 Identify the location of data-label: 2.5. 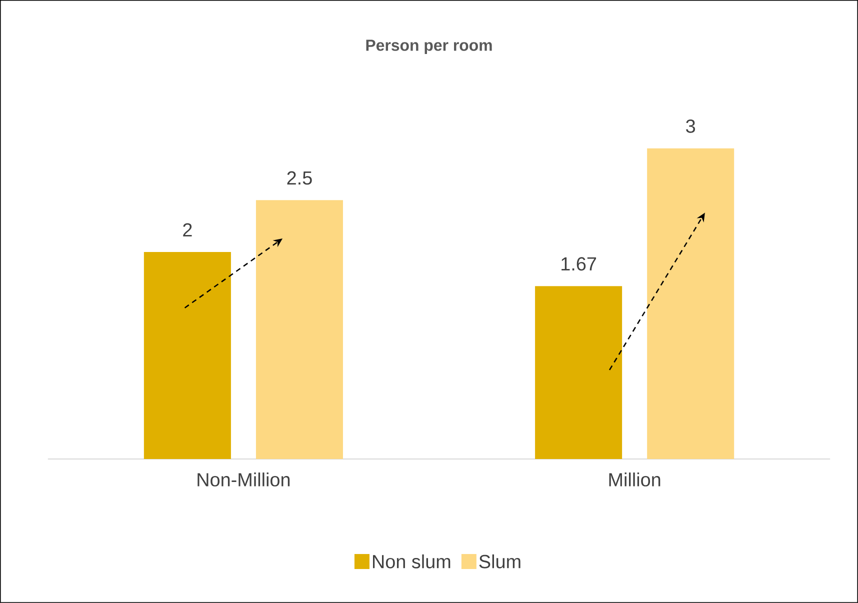
(299, 178).